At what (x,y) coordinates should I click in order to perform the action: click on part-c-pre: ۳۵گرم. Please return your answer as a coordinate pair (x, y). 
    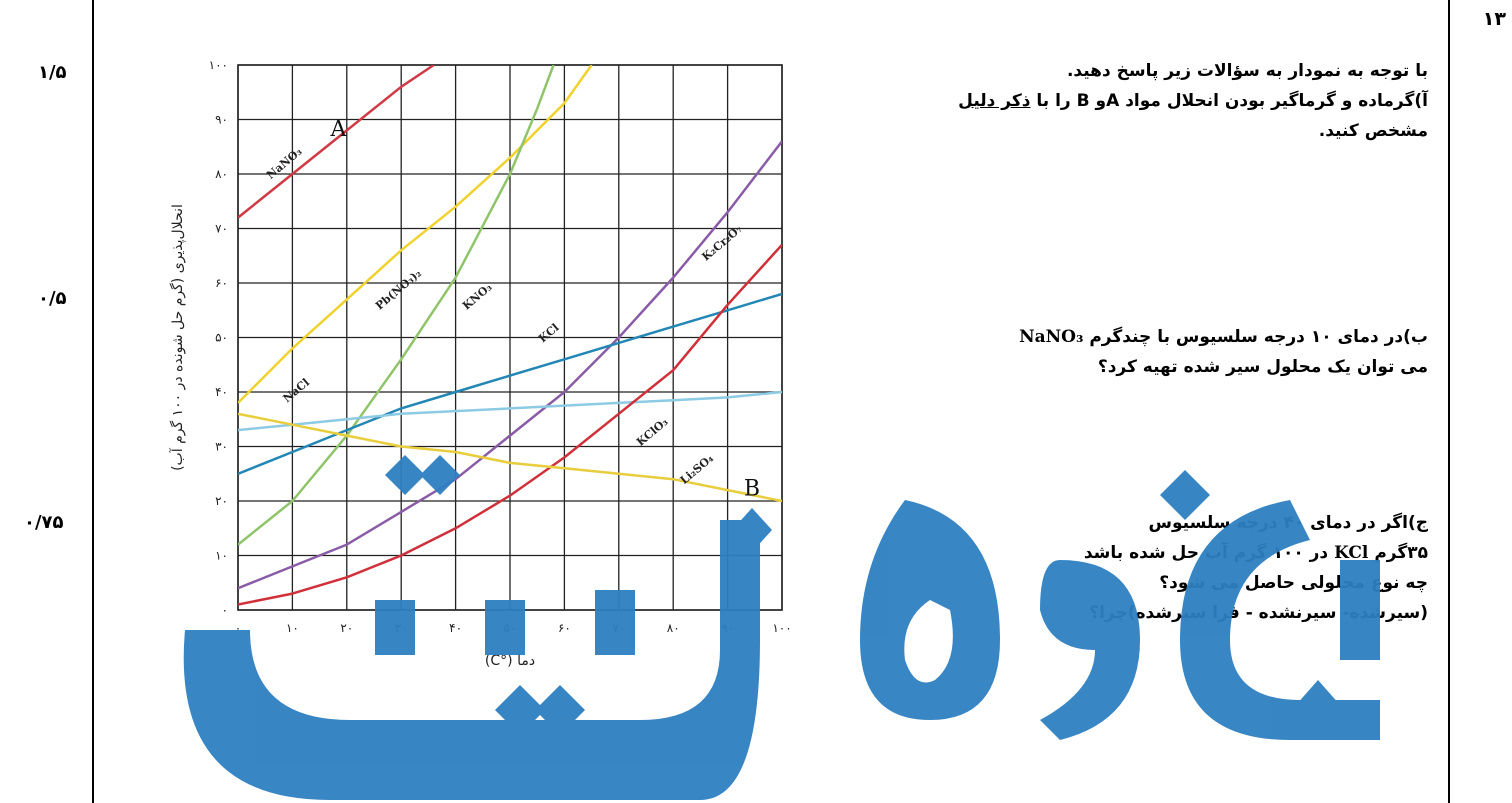
    Looking at the image, I should click on (1401, 553).